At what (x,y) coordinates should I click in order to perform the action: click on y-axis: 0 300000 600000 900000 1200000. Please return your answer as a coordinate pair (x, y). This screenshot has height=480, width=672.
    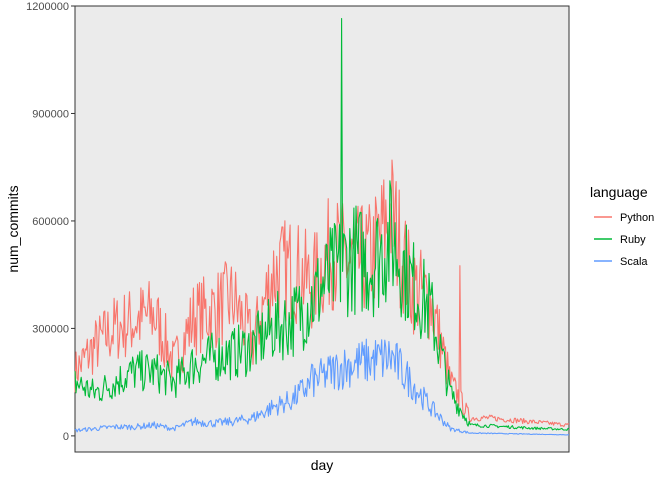
    Looking at the image, I should click on (50, 222).